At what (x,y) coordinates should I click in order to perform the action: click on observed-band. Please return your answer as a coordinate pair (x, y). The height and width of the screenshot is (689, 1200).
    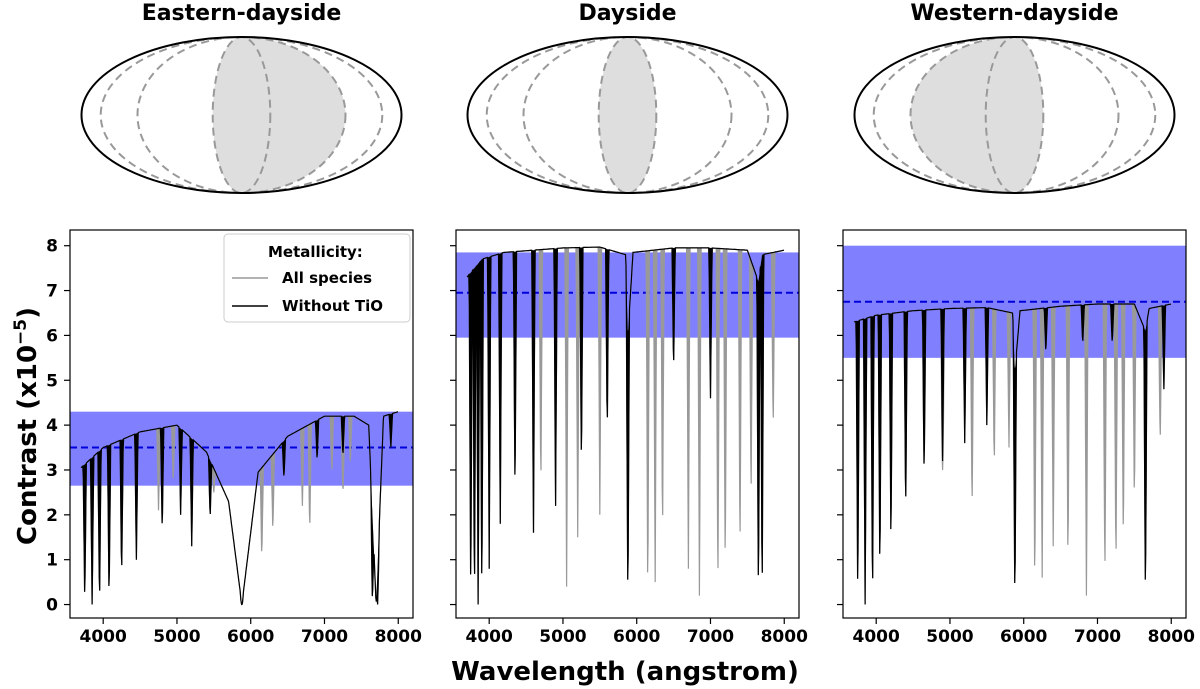
    Looking at the image, I should click on (241, 448).